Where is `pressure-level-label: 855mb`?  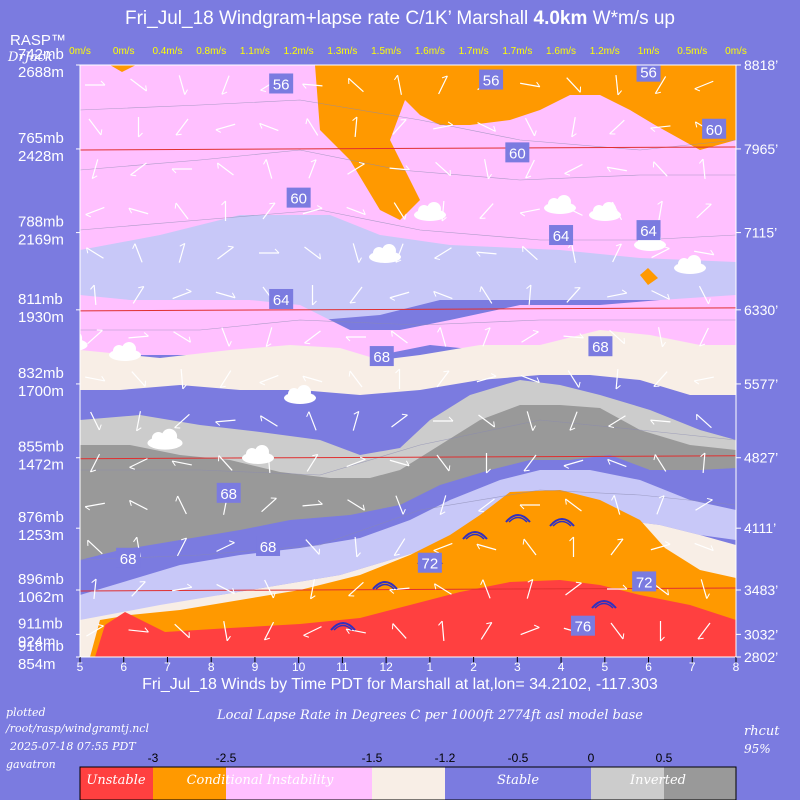 pressure-level-label: 855mb is located at coordinates (41, 447).